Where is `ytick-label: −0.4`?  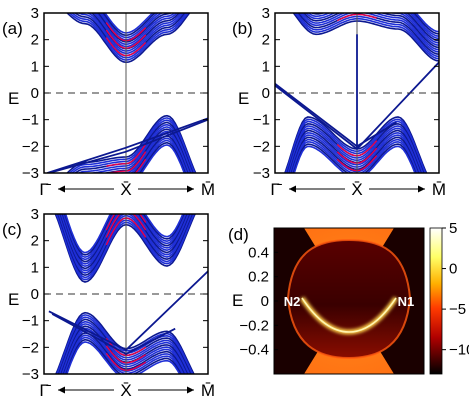 ytick-label: −0.4 is located at coordinates (254, 350).